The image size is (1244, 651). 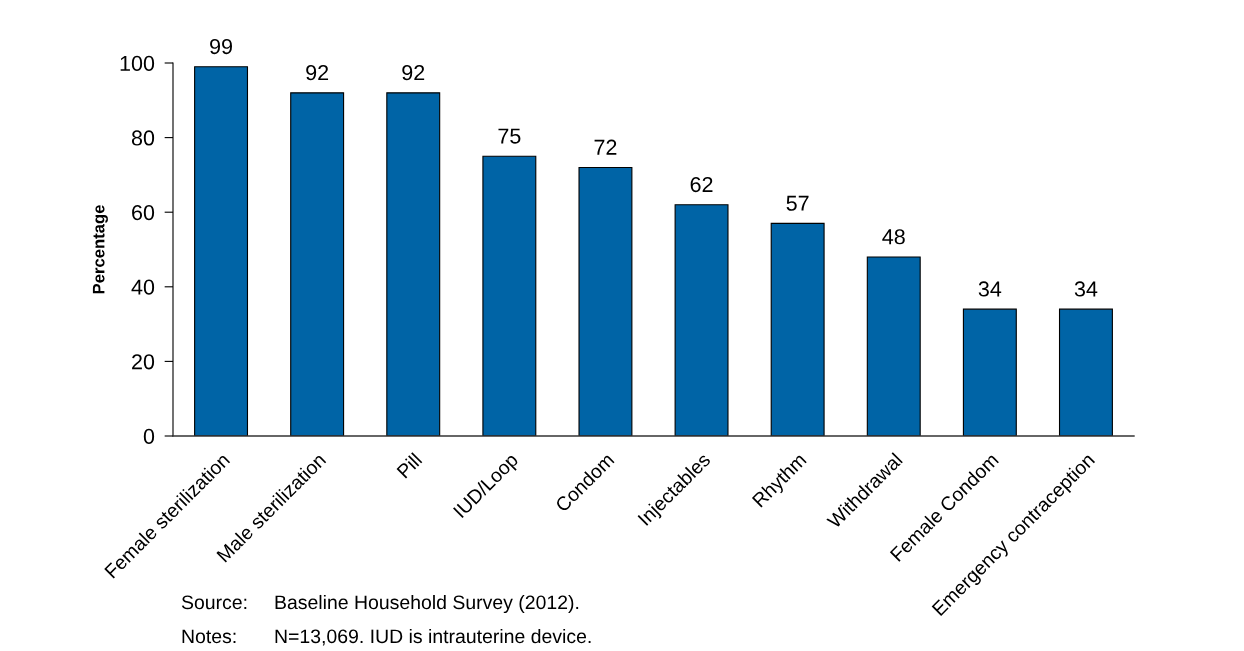 I want to click on y-tick-label: 100, so click(x=137, y=63).